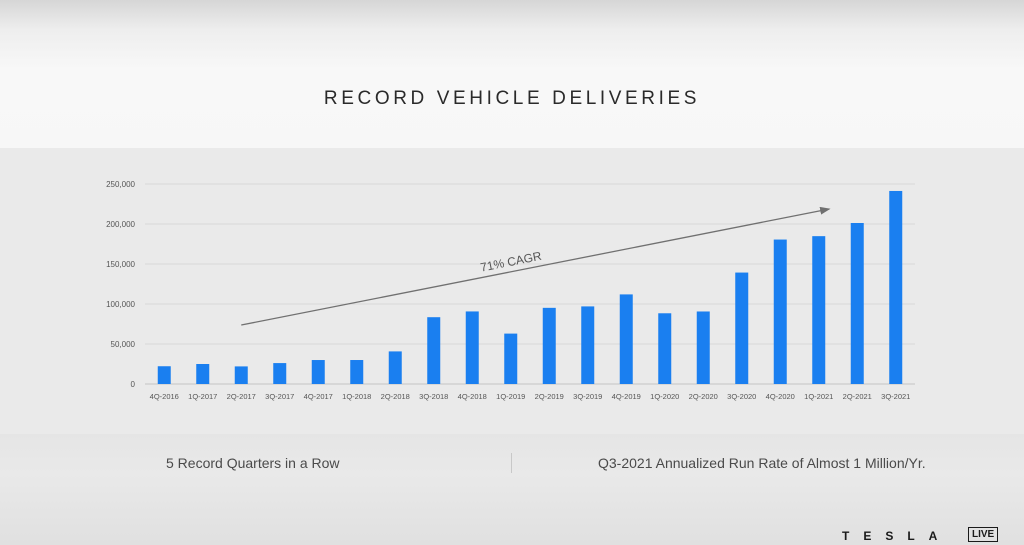 The width and height of the screenshot is (1024, 545). Describe the element at coordinates (511, 262) in the screenshot. I see `cagr-annotation-label: 71% CAGR` at that location.